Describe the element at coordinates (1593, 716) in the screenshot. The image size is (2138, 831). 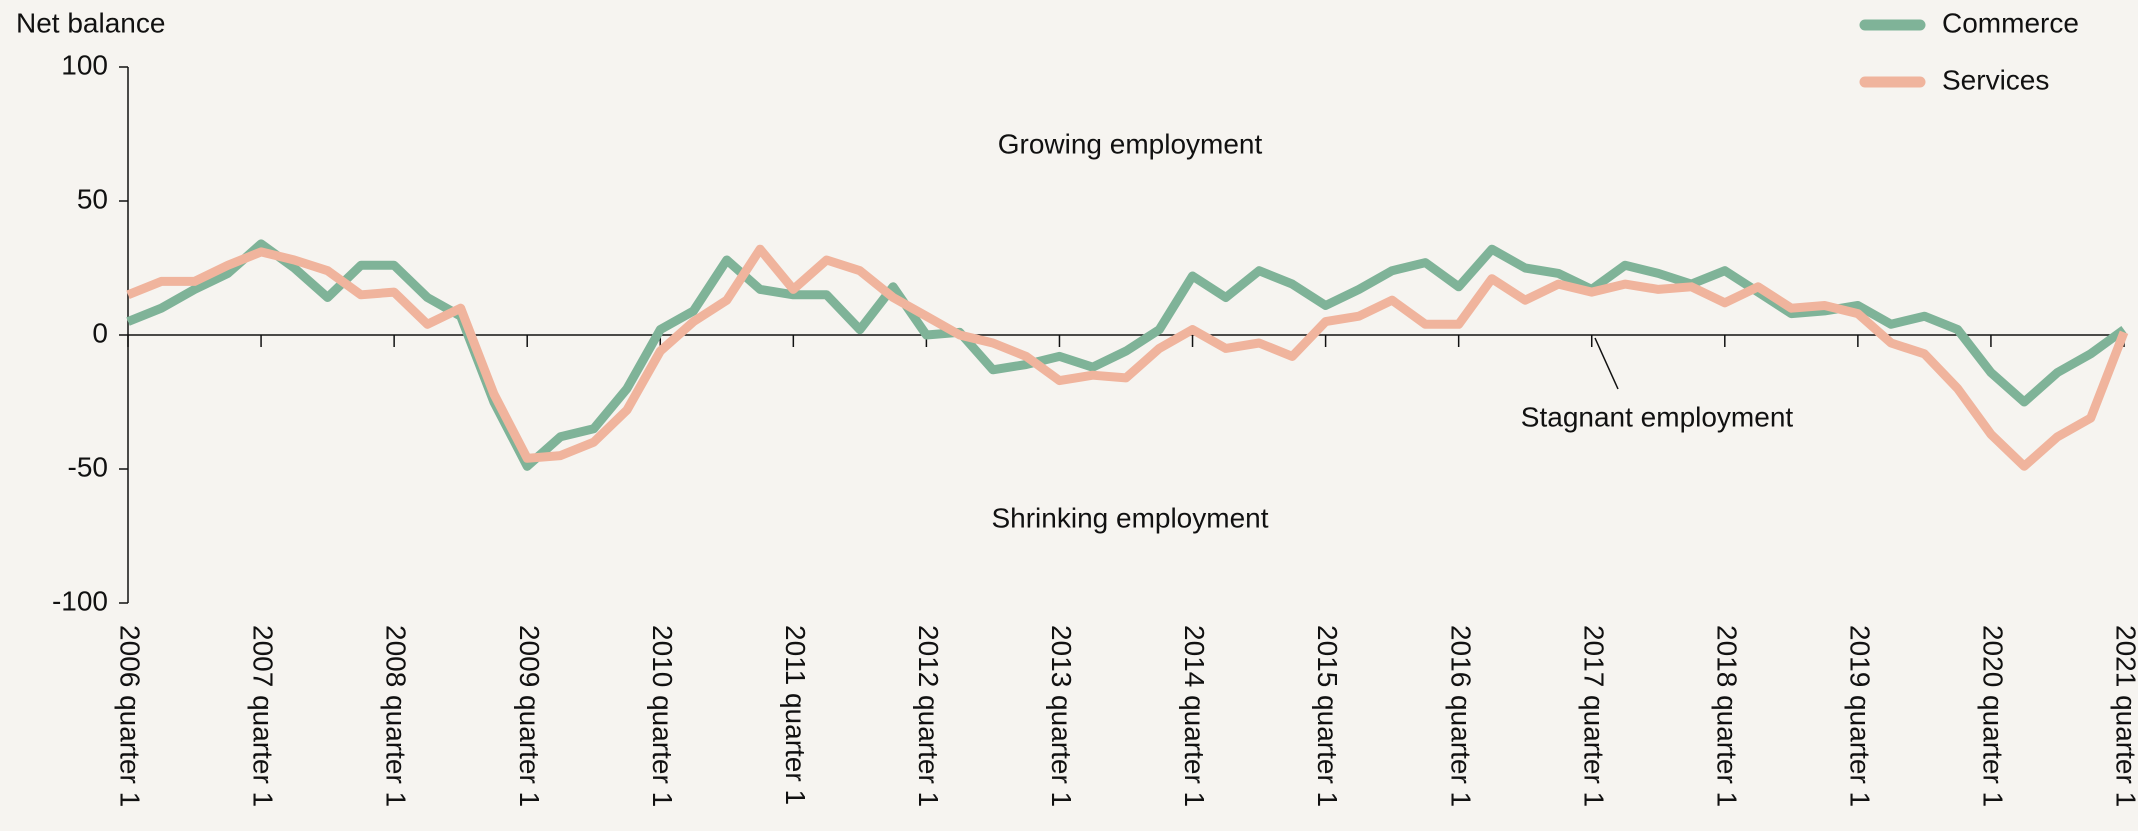
I see `x-tick-label: 2017 quarter 1` at that location.